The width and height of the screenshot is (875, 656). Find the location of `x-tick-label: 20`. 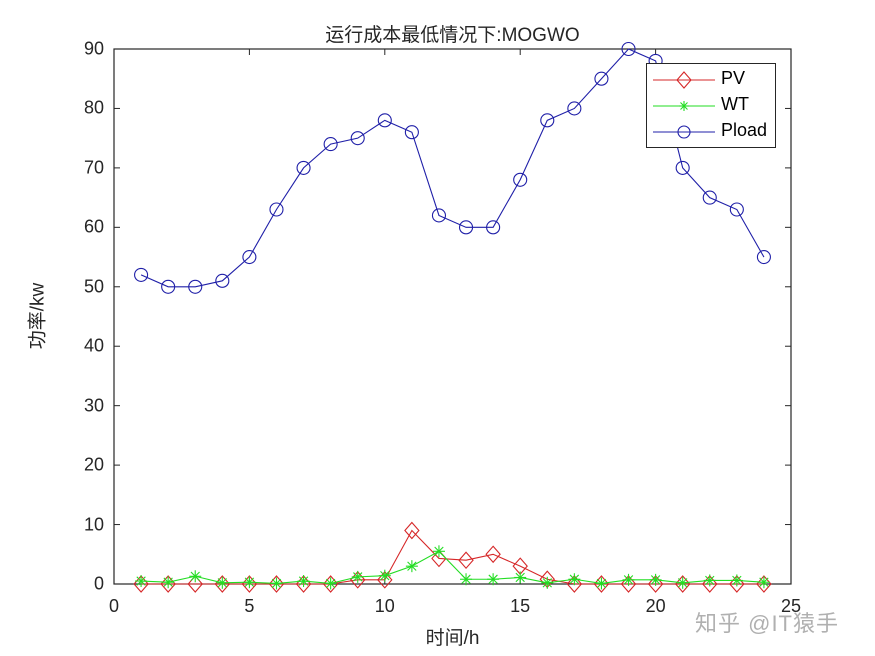

x-tick-label: 20 is located at coordinates (655, 606).